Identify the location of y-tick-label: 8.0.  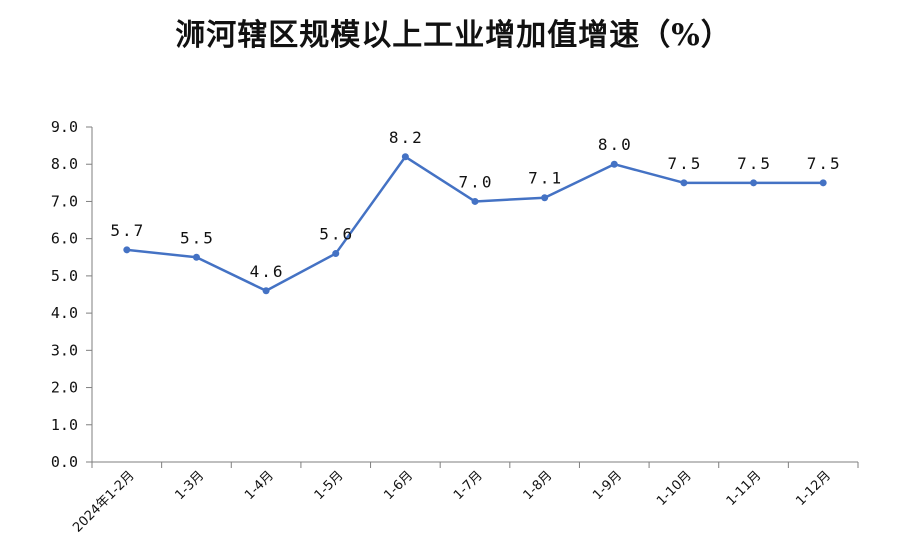
(64, 164).